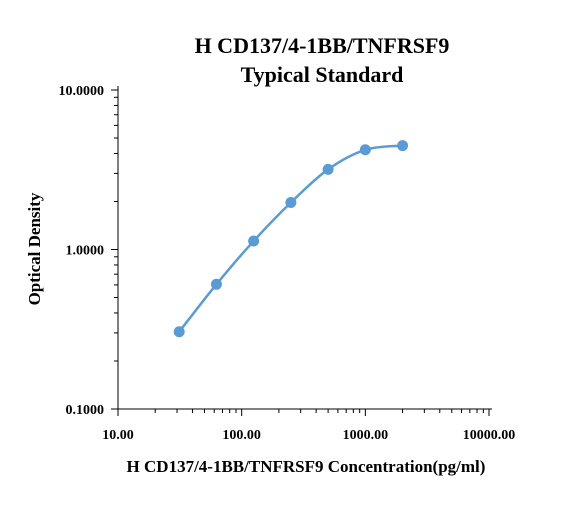  Describe the element at coordinates (366, 435) in the screenshot. I see `x-tick-label: 1000.00` at that location.